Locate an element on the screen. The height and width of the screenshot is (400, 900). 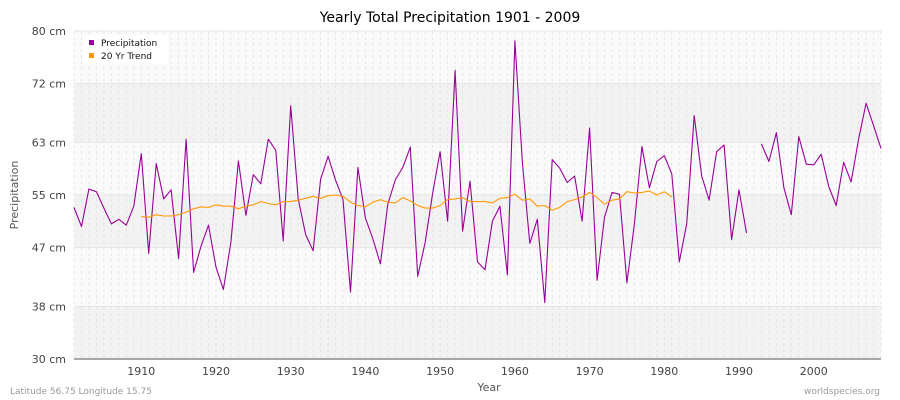
x-axis-label: Year is located at coordinates (488, 387).